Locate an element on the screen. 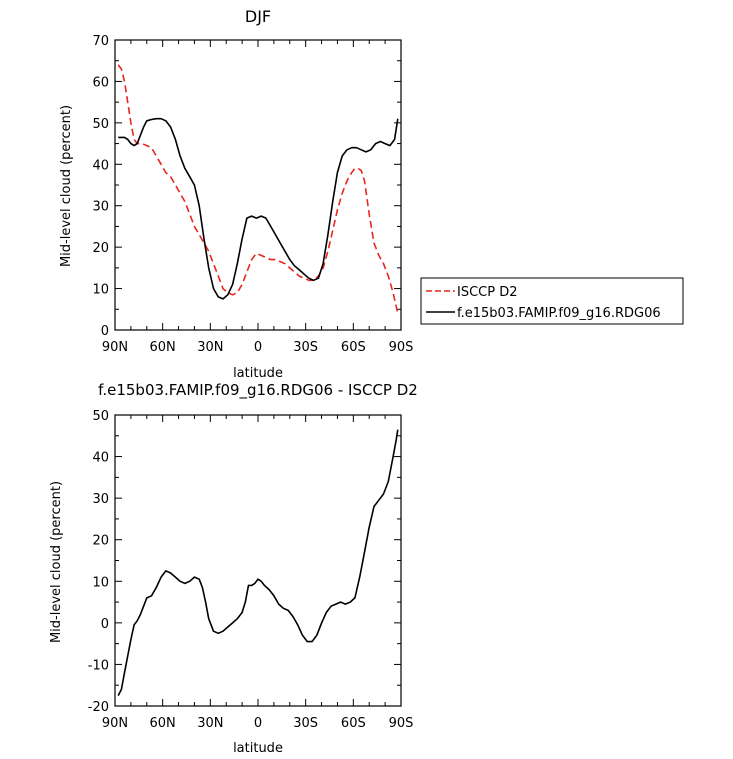 The height and width of the screenshot is (759, 733). legend: ISCCP D2 f.e15b03.FAMIP.f09_g16.RDG06 is located at coordinates (552, 301).